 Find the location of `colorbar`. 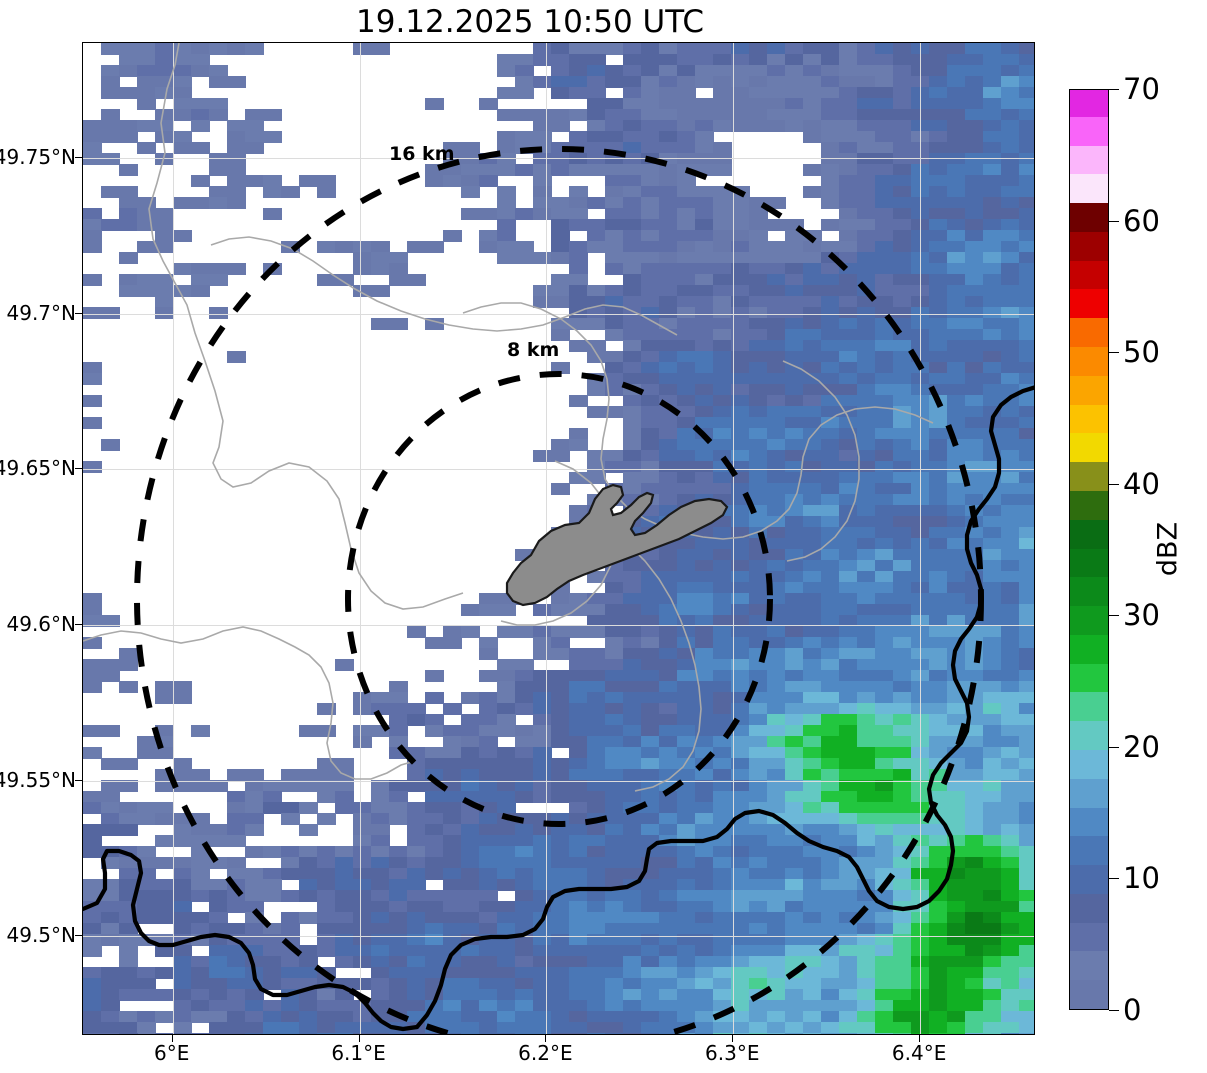

colorbar is located at coordinates (1089, 549).